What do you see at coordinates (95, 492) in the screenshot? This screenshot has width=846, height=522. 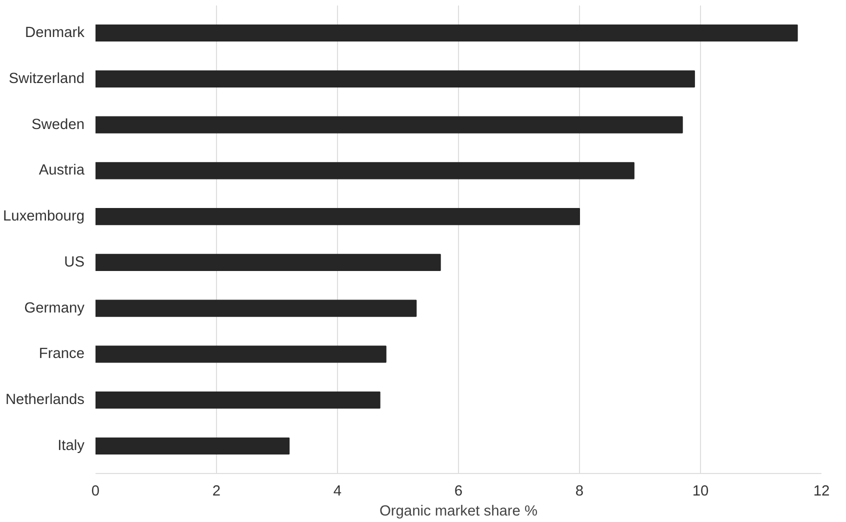 I see `x-tick-label: 0` at bounding box center [95, 492].